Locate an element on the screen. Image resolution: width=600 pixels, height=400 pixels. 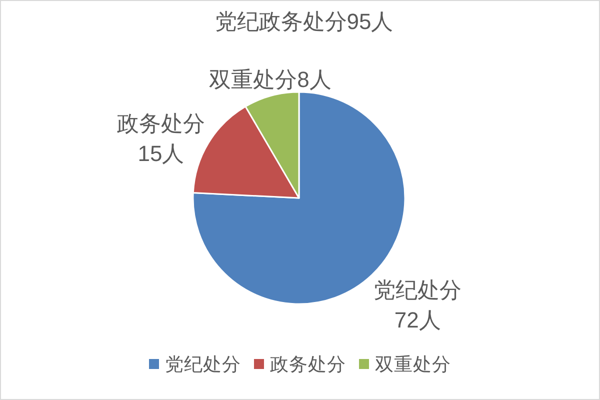
legend-label: 党纪处分 is located at coordinates (203, 364).